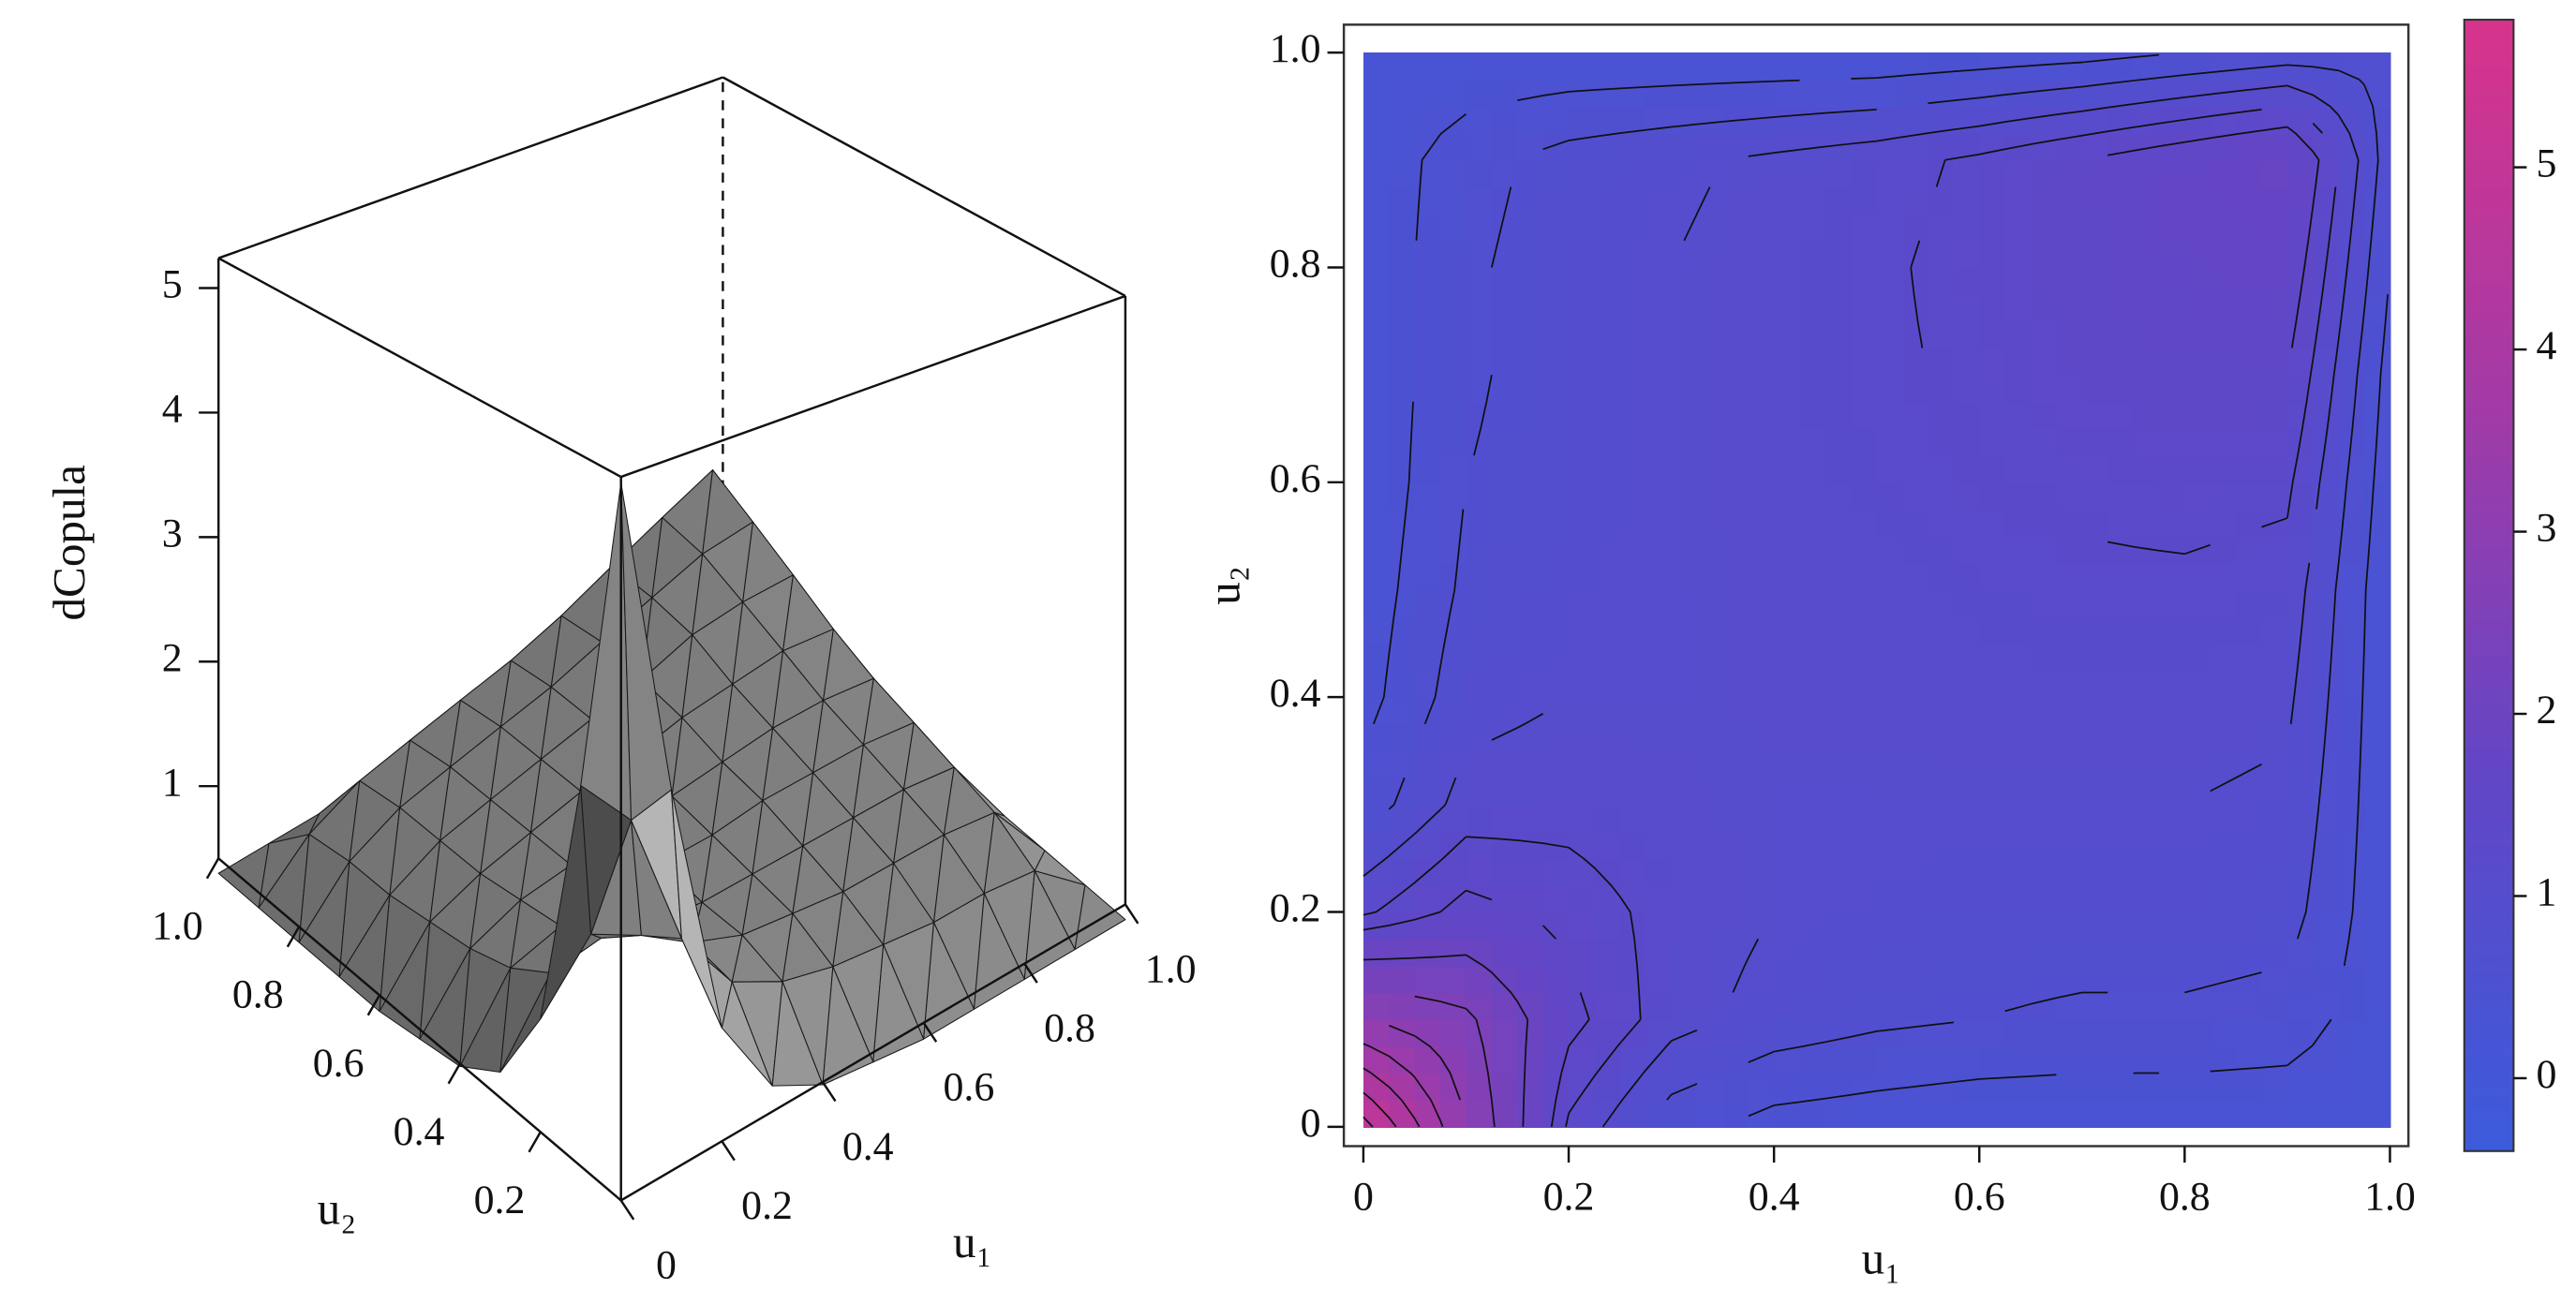  Describe the element at coordinates (930, 1033) in the screenshot. I see `x-tick` at that location.